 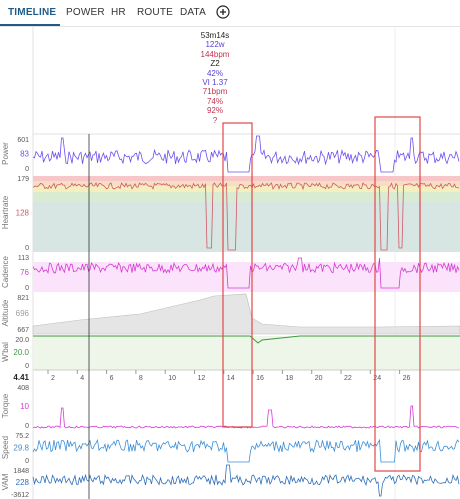 I want to click on tab-data: DATA, so click(x=193, y=12).